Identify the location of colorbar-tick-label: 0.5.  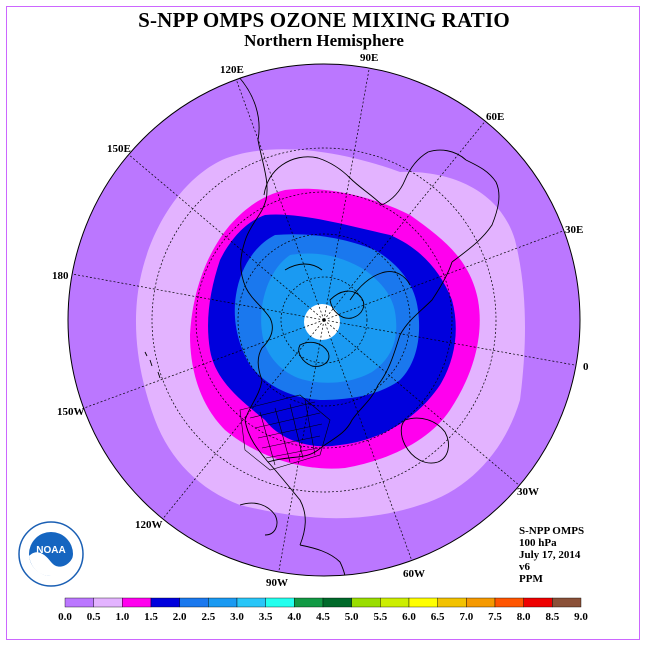
(94, 617).